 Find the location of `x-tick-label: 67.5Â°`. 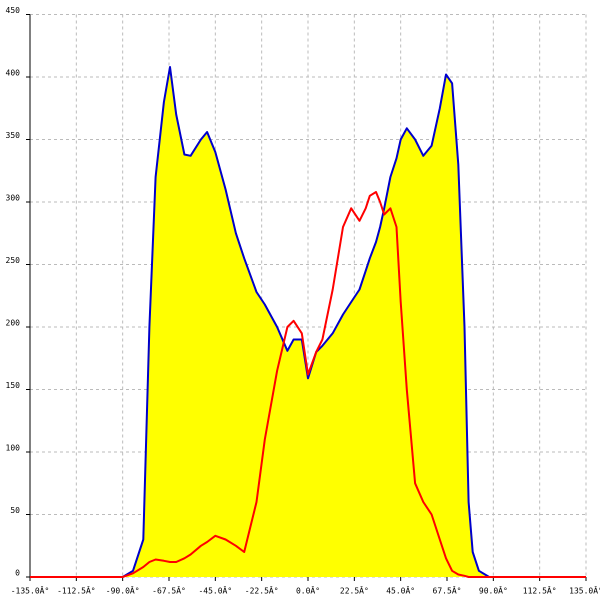

x-tick-label: 67.5Â° is located at coordinates (447, 590).